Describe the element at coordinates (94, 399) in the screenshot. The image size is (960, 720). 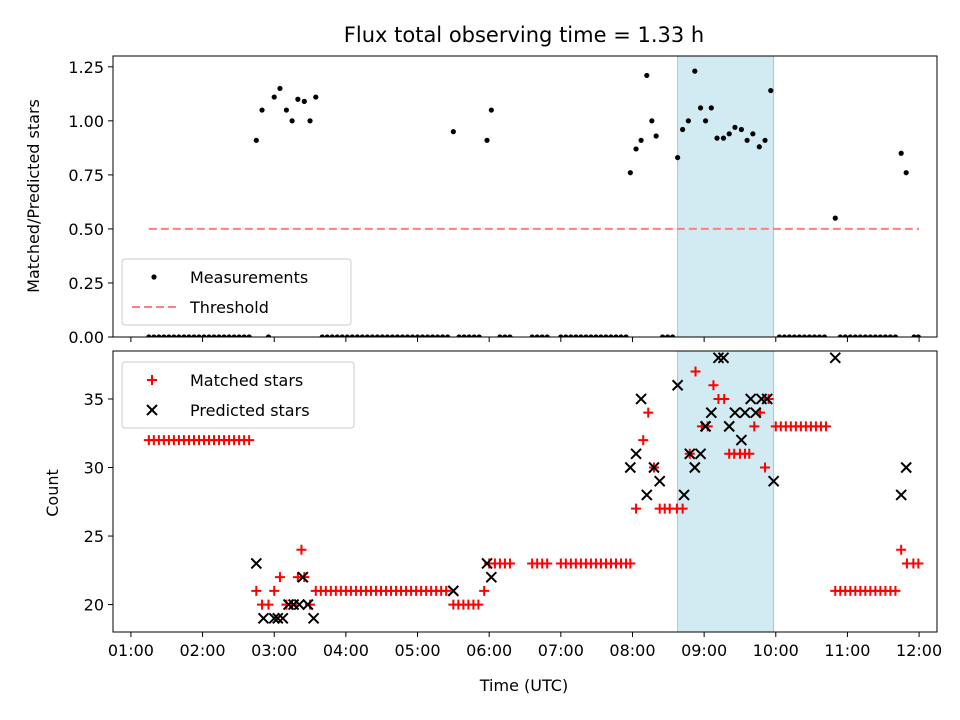
I see `y-tick-label: 35` at that location.